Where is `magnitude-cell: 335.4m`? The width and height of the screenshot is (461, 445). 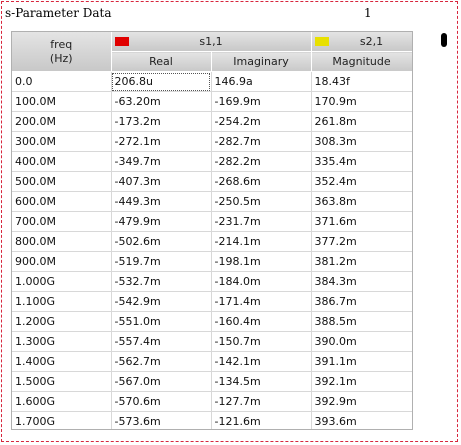
magnitude-cell: 335.4m is located at coordinates (361, 161).